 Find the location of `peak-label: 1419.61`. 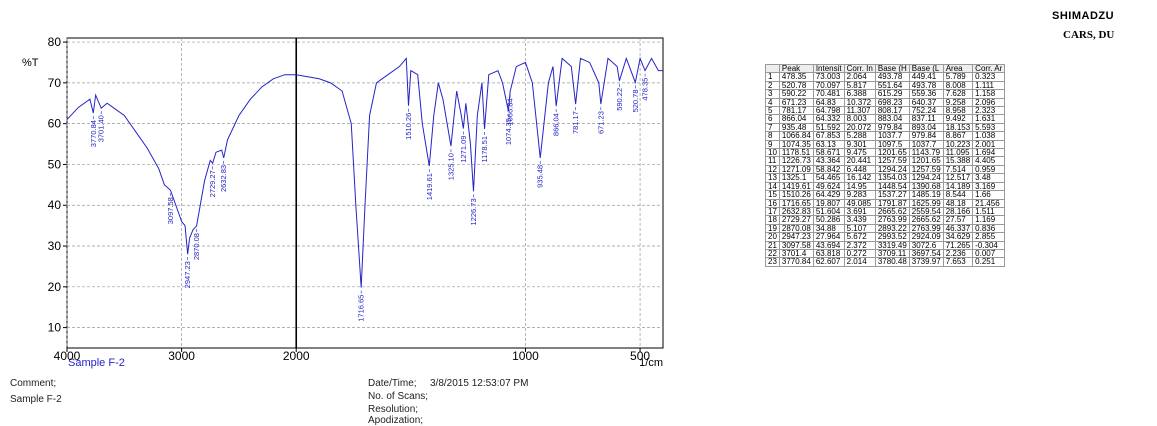

peak-label: 1419.61 is located at coordinates (429, 186).